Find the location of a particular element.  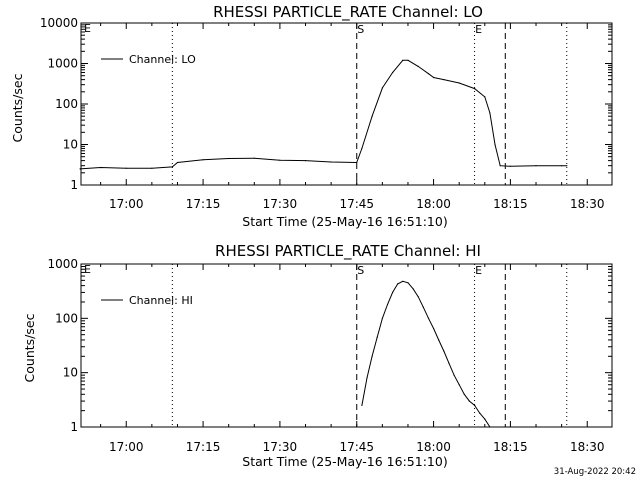

timestamp-stamp: 31-Aug-2022 20:42 is located at coordinates (595, 472).